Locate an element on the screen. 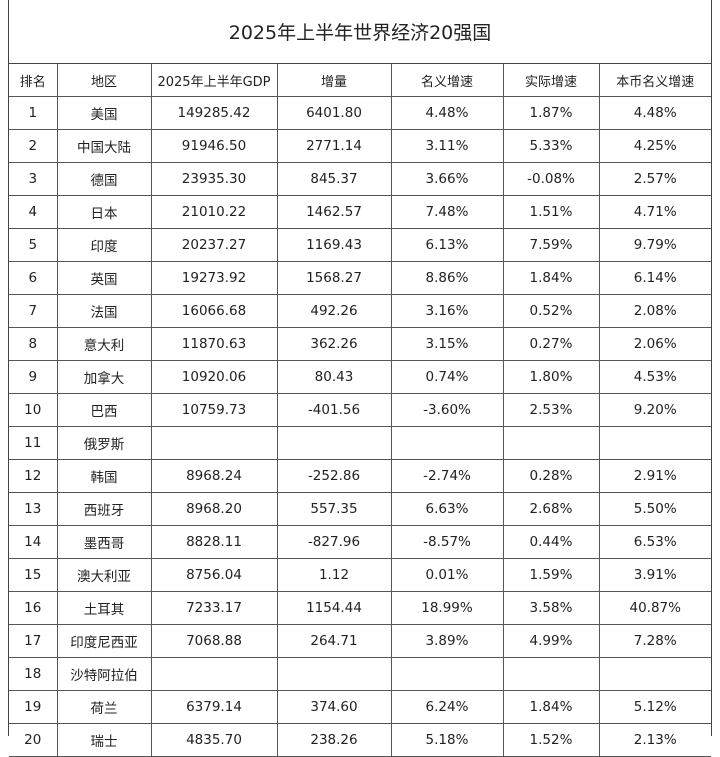 Image resolution: width=720 pixels, height=757 pixels. nominal-growth-cell: -8.57% is located at coordinates (447, 542).